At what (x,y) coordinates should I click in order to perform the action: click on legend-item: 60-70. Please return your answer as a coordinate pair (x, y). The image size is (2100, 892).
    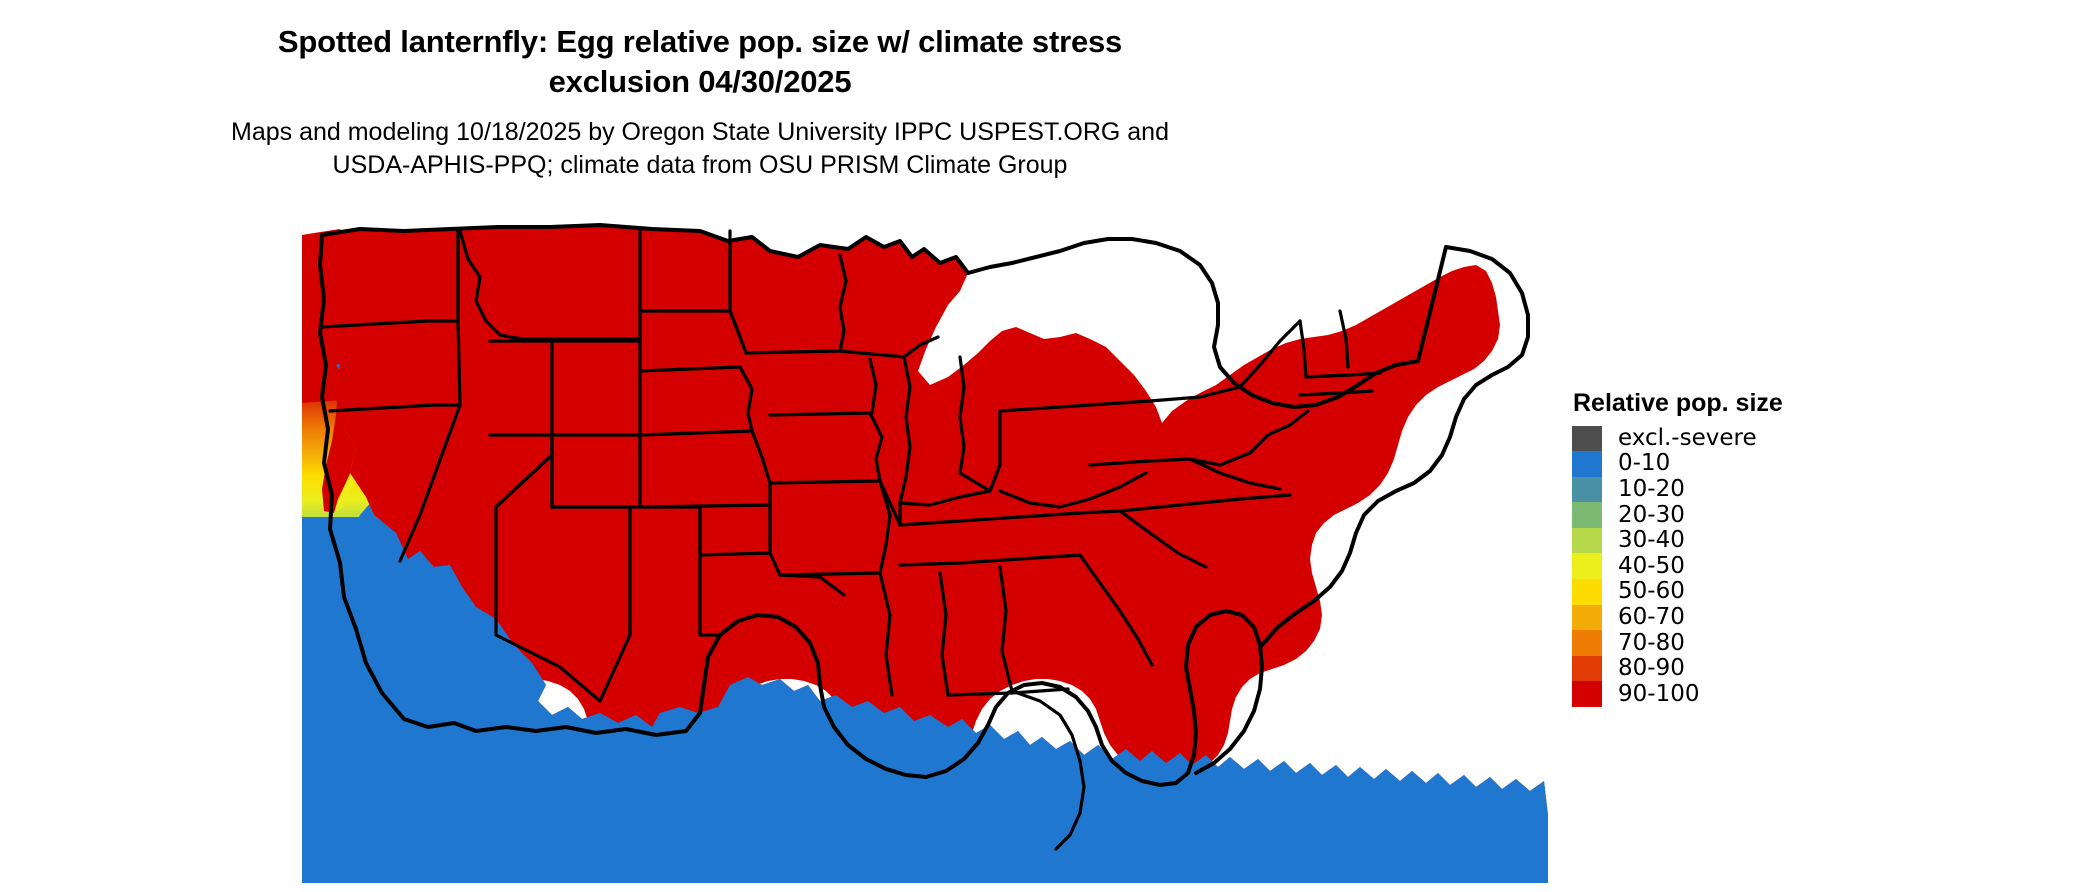
    Looking at the image, I should click on (1782, 617).